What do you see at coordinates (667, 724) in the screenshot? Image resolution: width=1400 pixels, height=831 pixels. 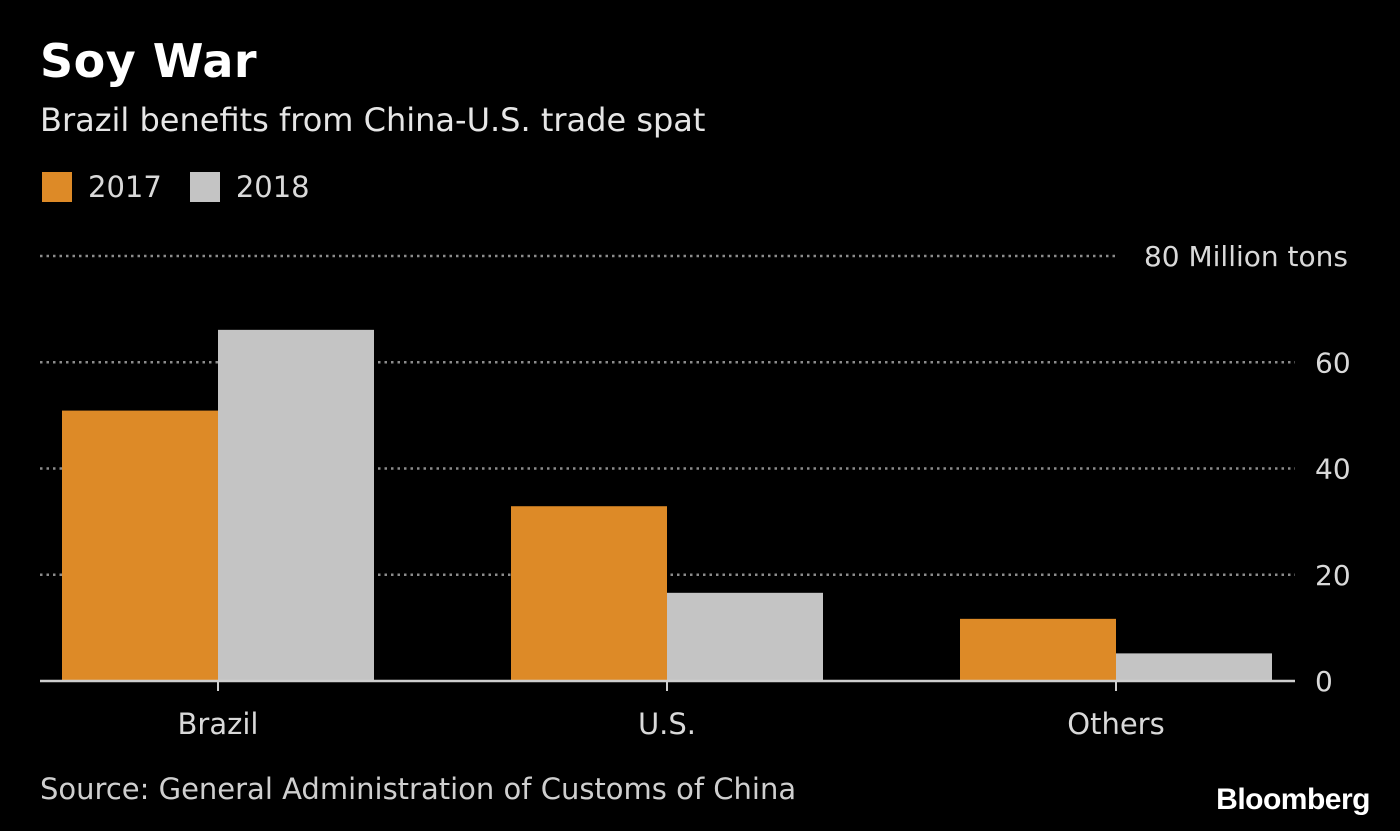 I see `x-tick-label: U.S.` at bounding box center [667, 724].